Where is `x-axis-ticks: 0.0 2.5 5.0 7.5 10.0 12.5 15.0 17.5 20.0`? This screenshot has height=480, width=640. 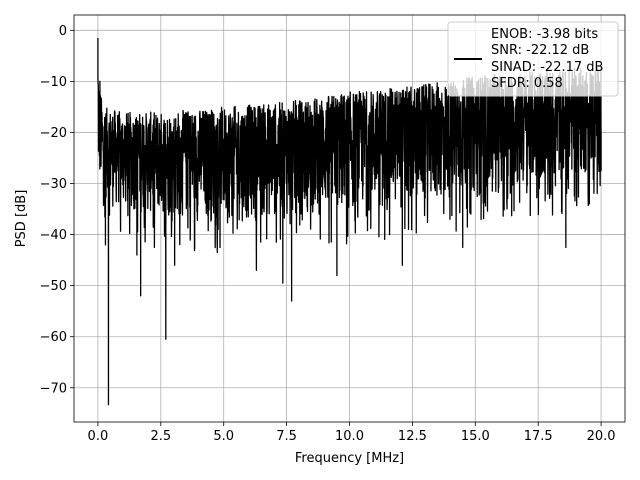 x-axis-ticks: 0.0 2.5 5.0 7.5 10.0 12.5 15.0 17.5 20.0 is located at coordinates (352, 433).